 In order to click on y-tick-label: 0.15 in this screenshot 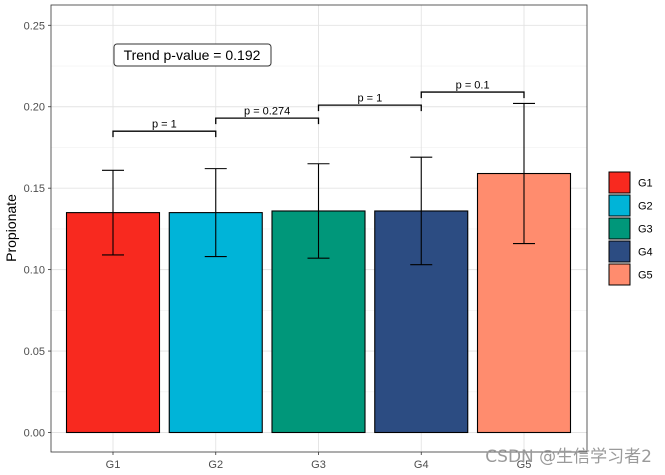, I will do `click(34, 189)`.